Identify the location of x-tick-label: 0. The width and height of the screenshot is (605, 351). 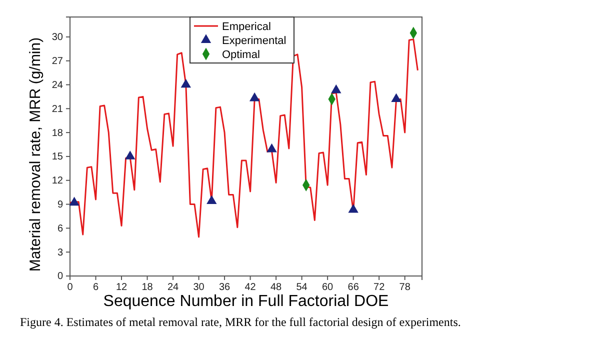
(70, 288).